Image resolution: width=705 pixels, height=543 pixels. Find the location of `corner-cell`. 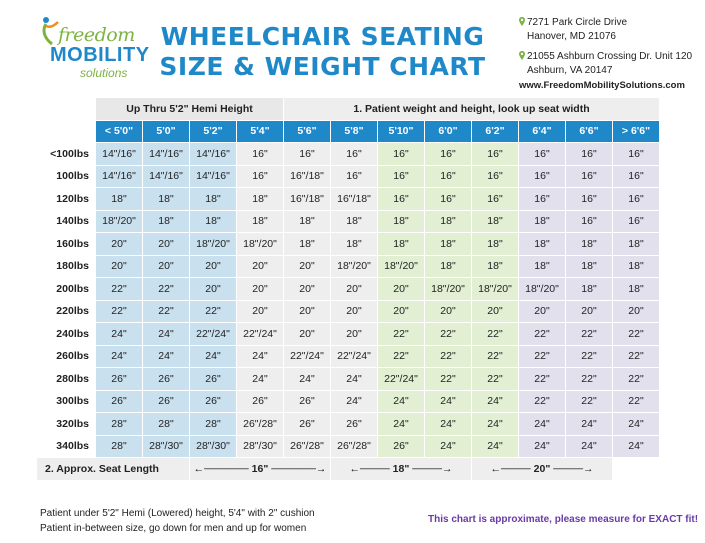

corner-cell is located at coordinates (66, 109).